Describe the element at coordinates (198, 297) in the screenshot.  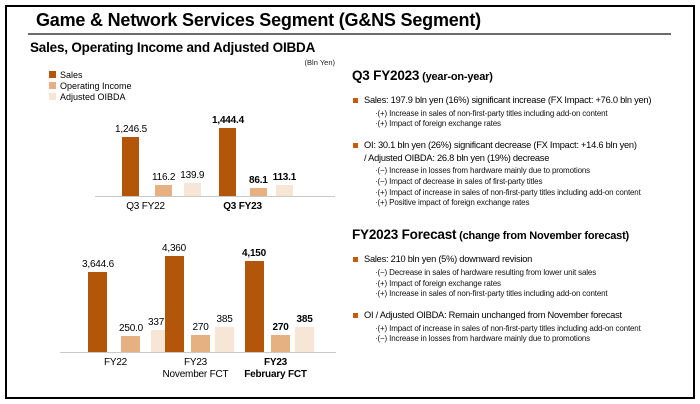
I see `bar-group: 4,360 270 385` at that location.